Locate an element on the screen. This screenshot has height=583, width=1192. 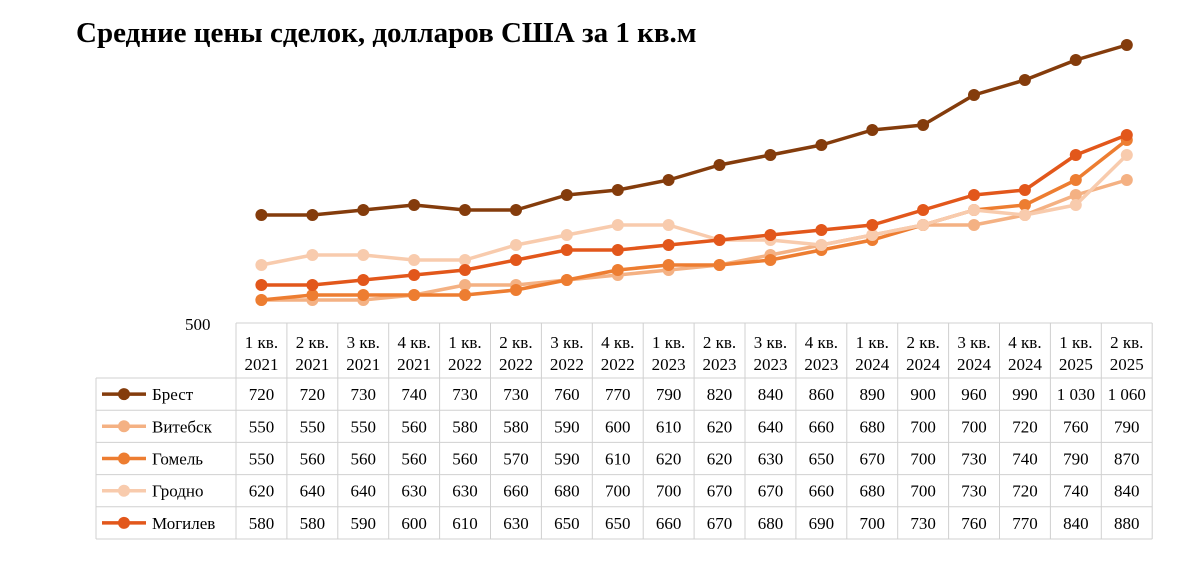
table-value: 880 is located at coordinates (1127, 523).